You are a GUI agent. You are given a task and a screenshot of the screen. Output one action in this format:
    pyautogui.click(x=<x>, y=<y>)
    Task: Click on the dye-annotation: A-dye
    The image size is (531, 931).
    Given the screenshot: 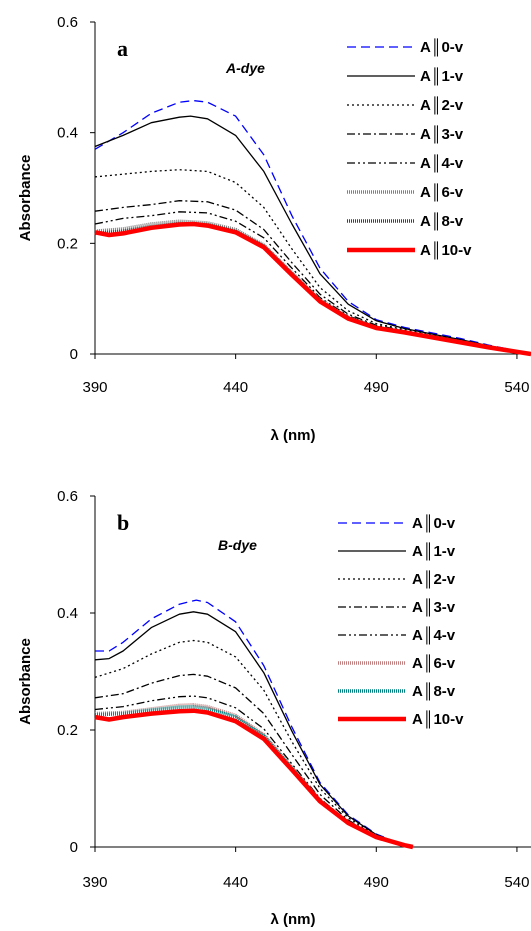 What is the action you would take?
    pyautogui.click(x=245, y=68)
    